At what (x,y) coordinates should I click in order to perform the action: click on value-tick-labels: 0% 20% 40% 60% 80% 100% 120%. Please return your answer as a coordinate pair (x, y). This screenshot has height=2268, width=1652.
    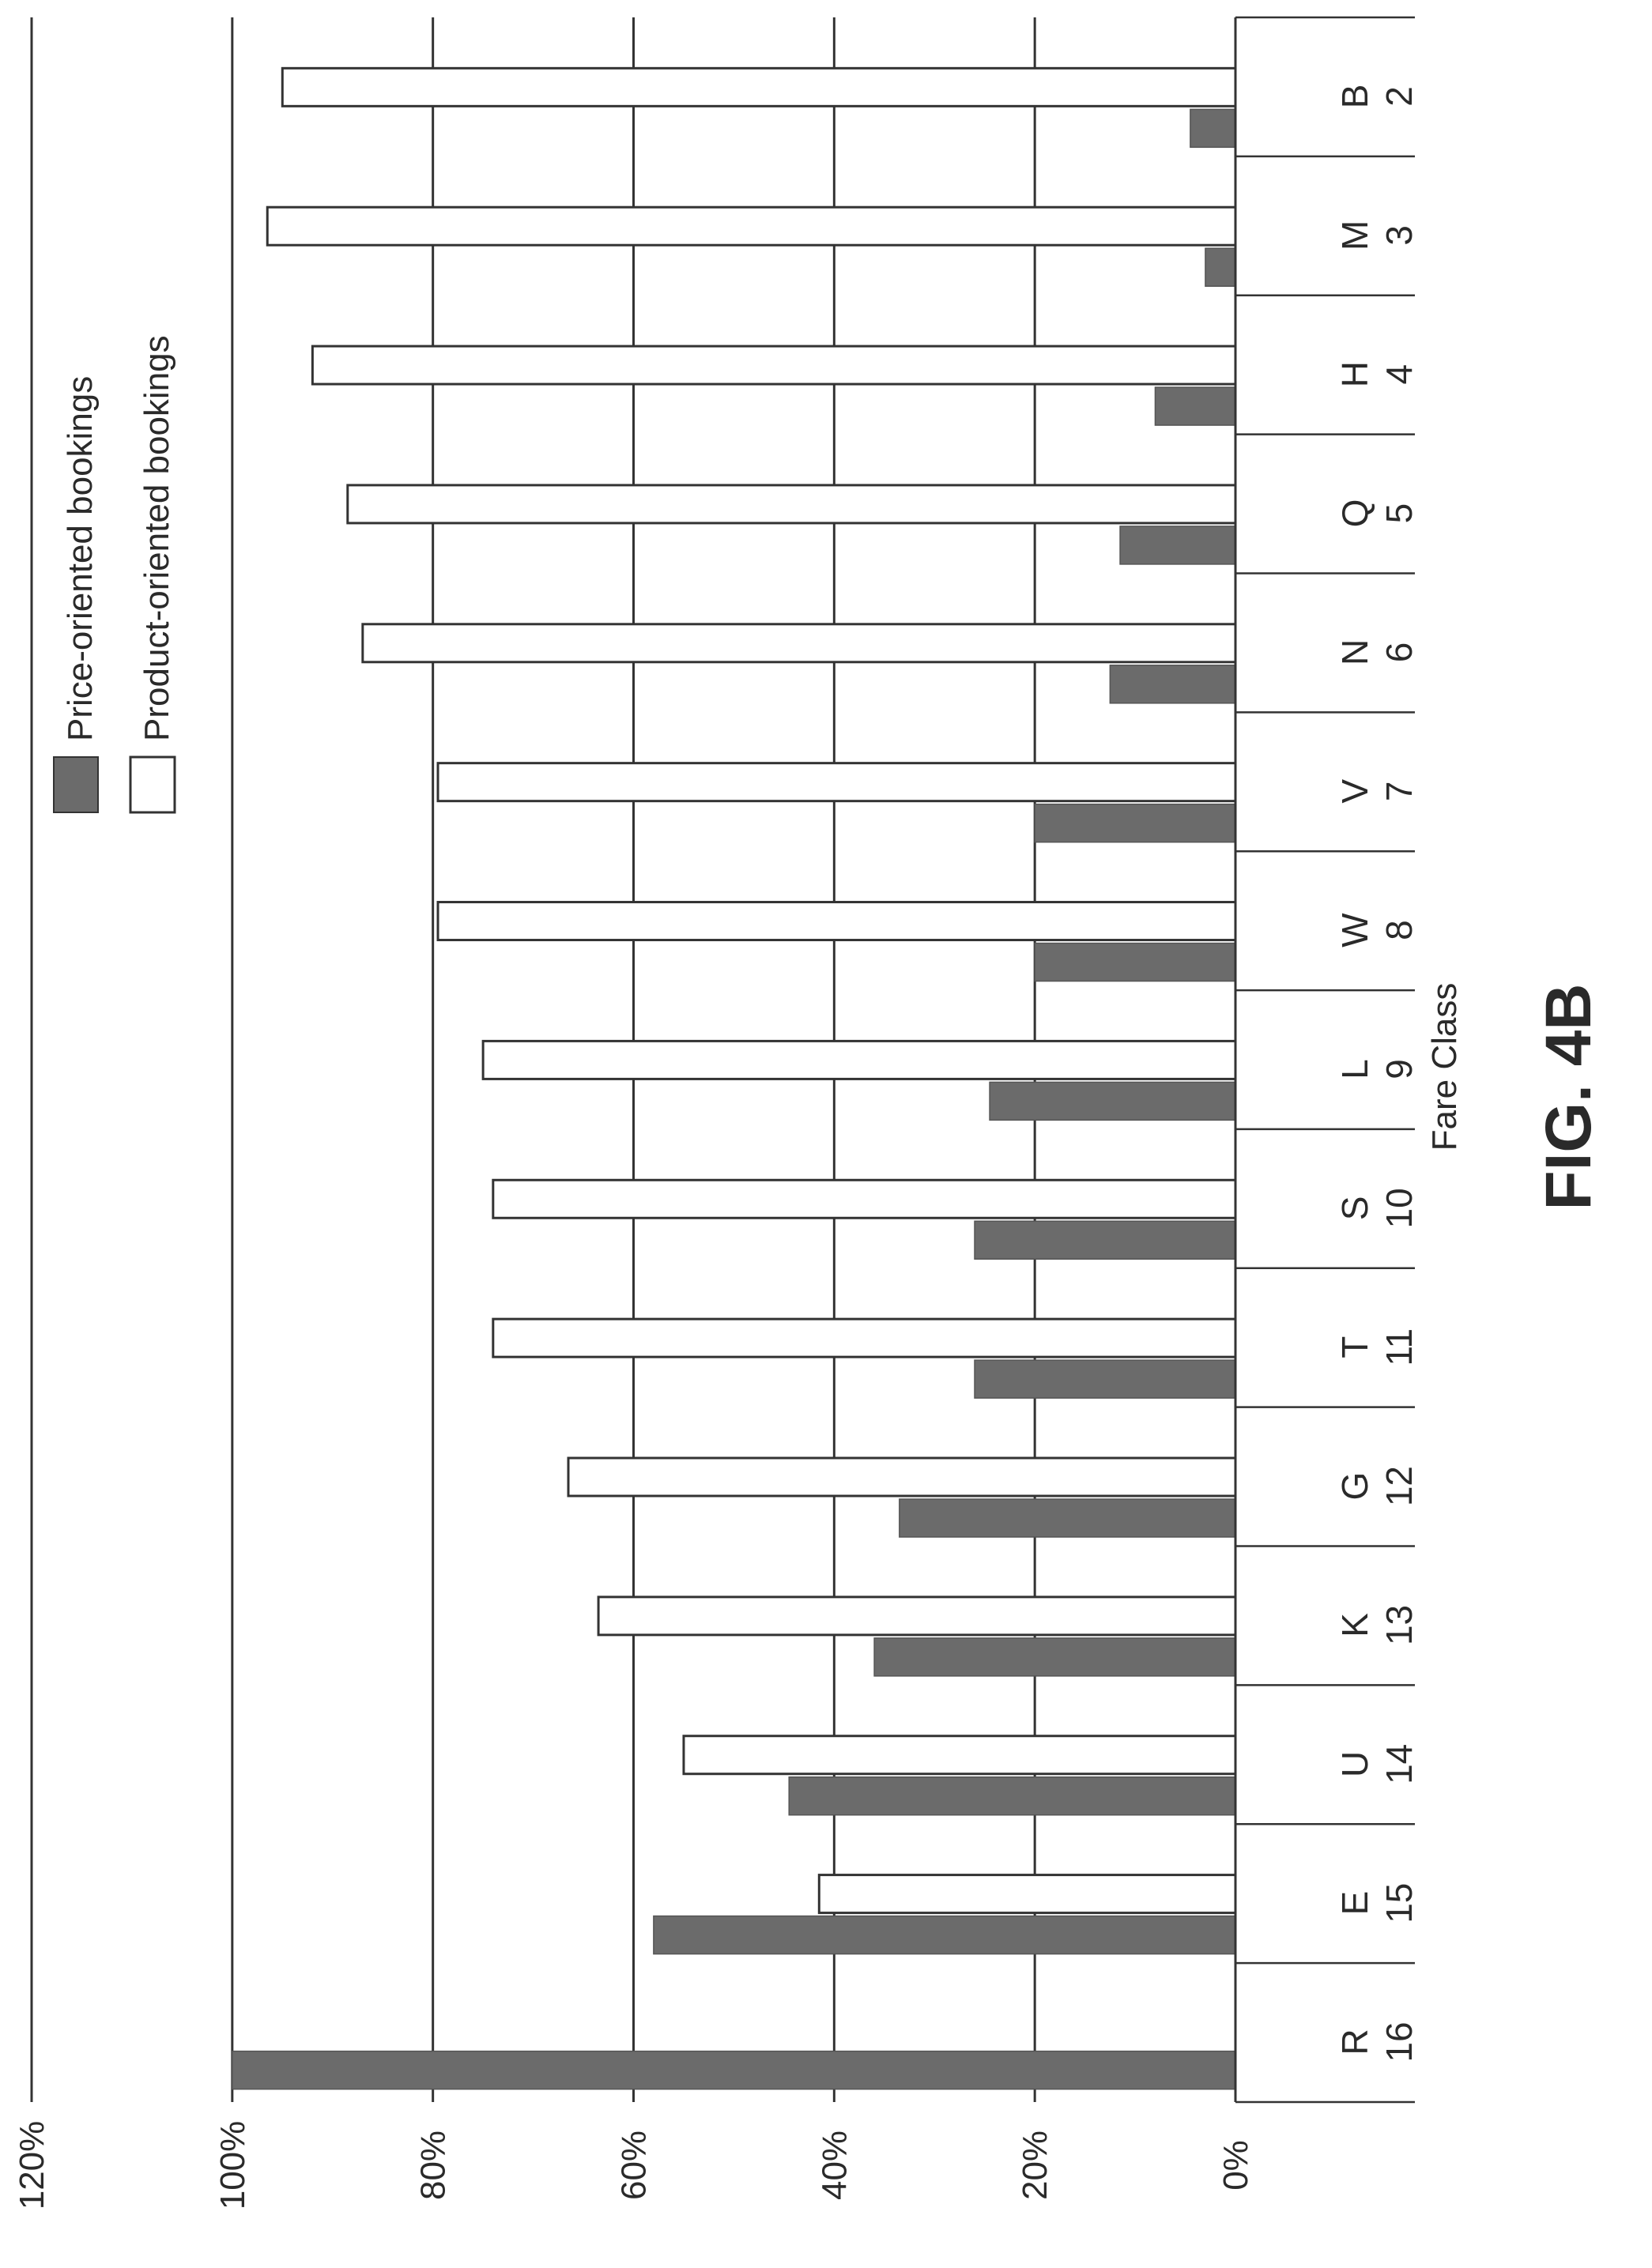
    Looking at the image, I should click on (634, 2165).